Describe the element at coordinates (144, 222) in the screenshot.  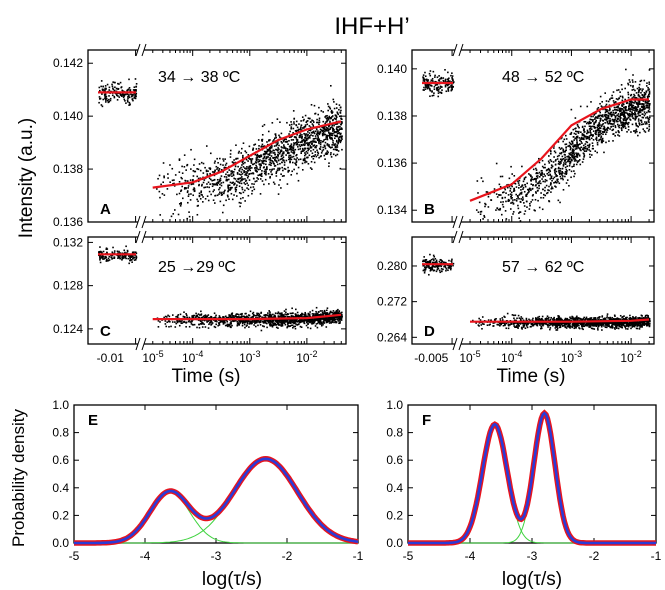
I see `axis-break-mark` at that location.